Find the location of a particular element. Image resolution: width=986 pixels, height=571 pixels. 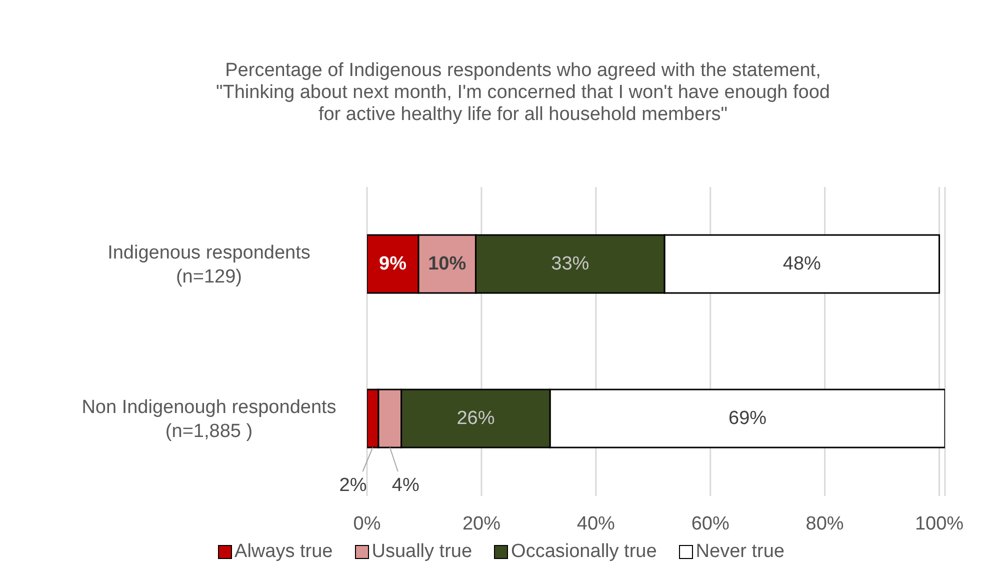

x-tick-label: 100% is located at coordinates (939, 523).